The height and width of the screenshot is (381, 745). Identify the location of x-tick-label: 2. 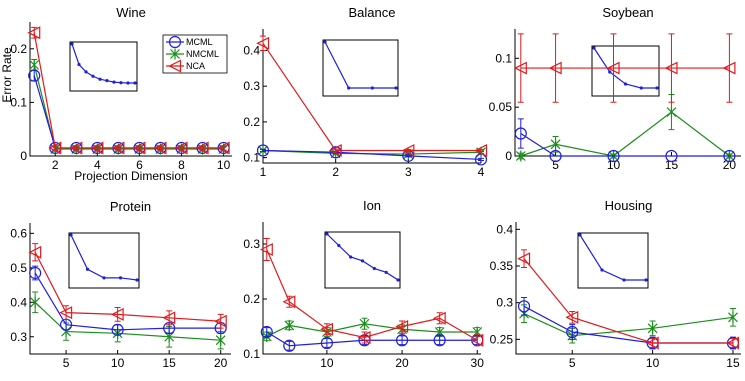
(55, 165).